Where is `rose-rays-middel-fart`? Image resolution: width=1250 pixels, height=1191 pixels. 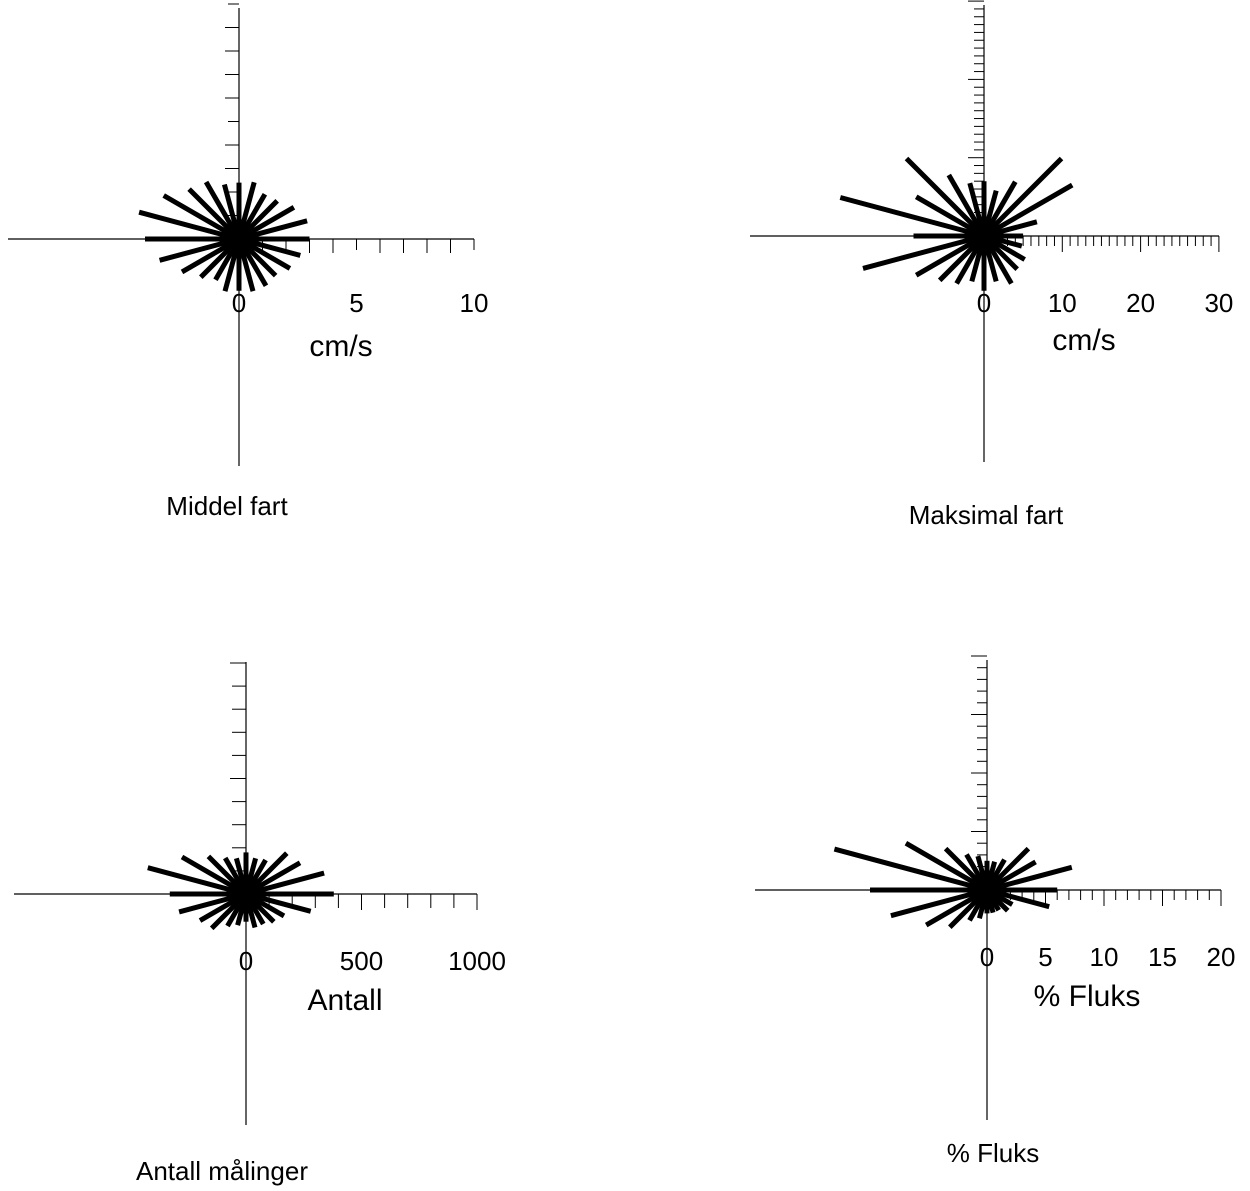 rose-rays-middel-fart is located at coordinates (224, 236).